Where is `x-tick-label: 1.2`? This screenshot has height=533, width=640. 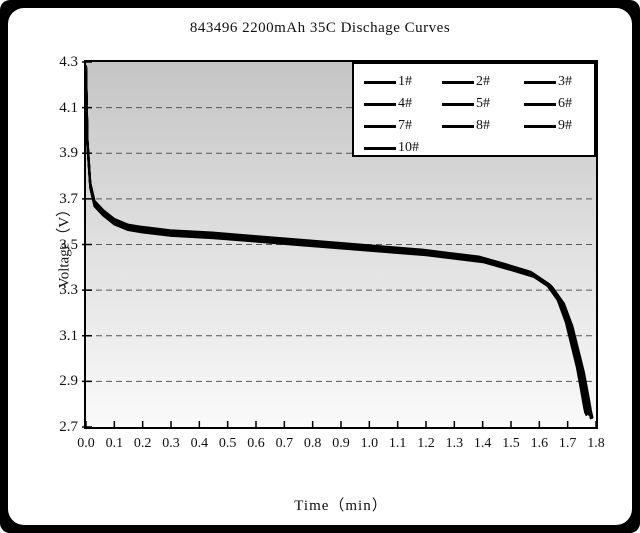
x-tick-label: 1.2 is located at coordinates (426, 443).